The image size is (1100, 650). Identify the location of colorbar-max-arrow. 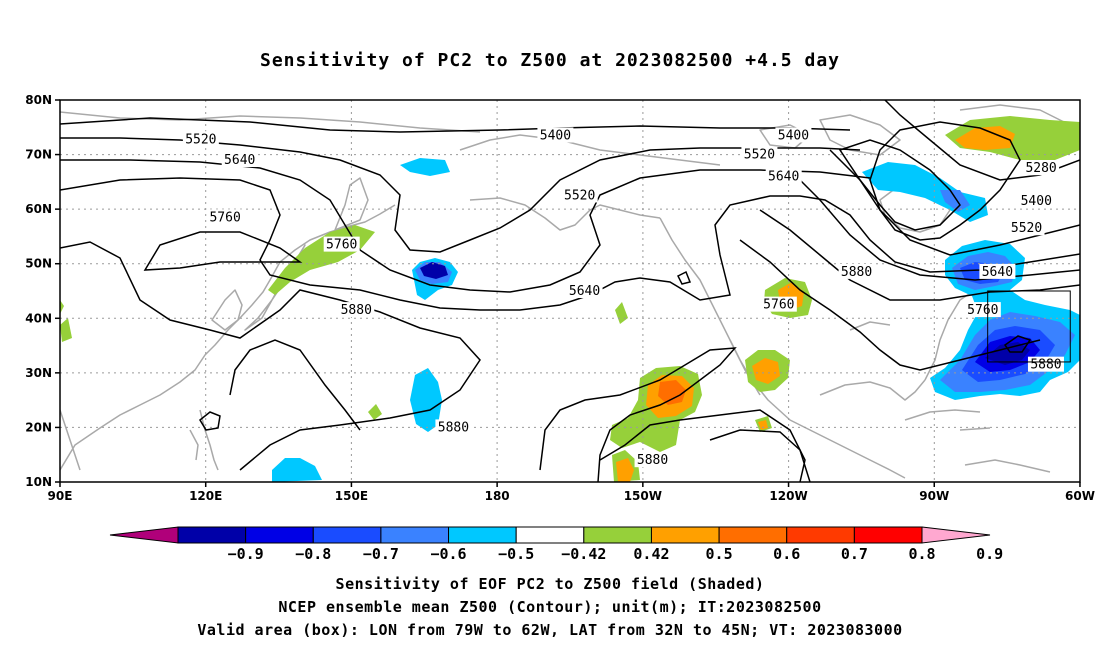
(956, 535).